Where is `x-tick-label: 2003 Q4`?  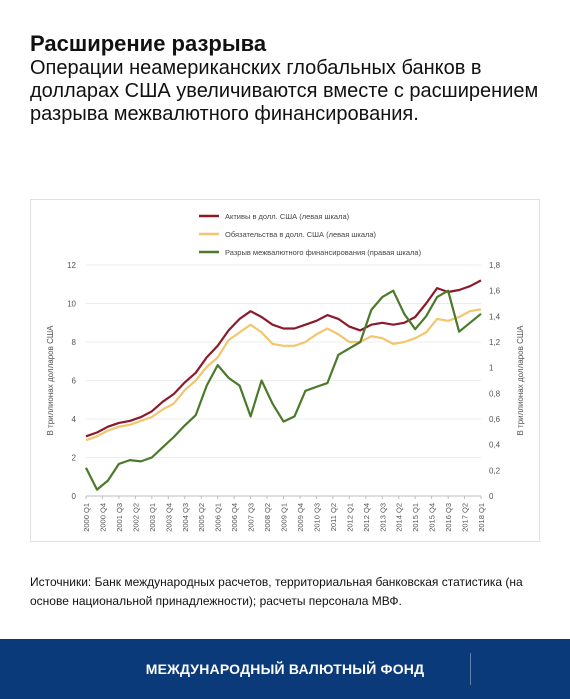 x-tick-label: 2003 Q4 is located at coordinates (168, 517).